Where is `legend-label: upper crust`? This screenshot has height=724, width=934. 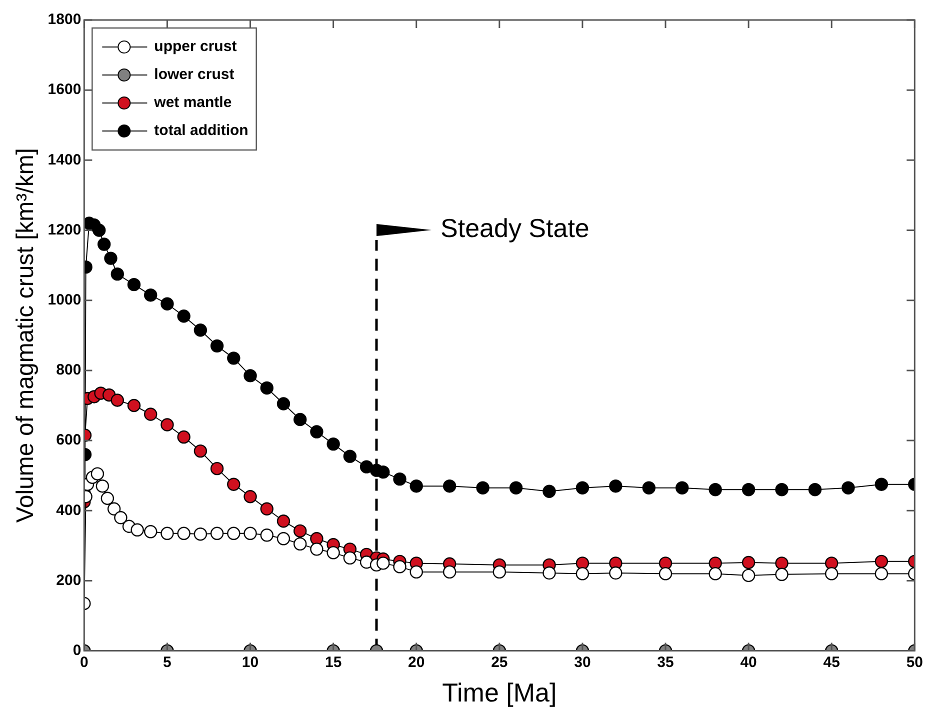
legend-label: upper crust is located at coordinates (195, 47).